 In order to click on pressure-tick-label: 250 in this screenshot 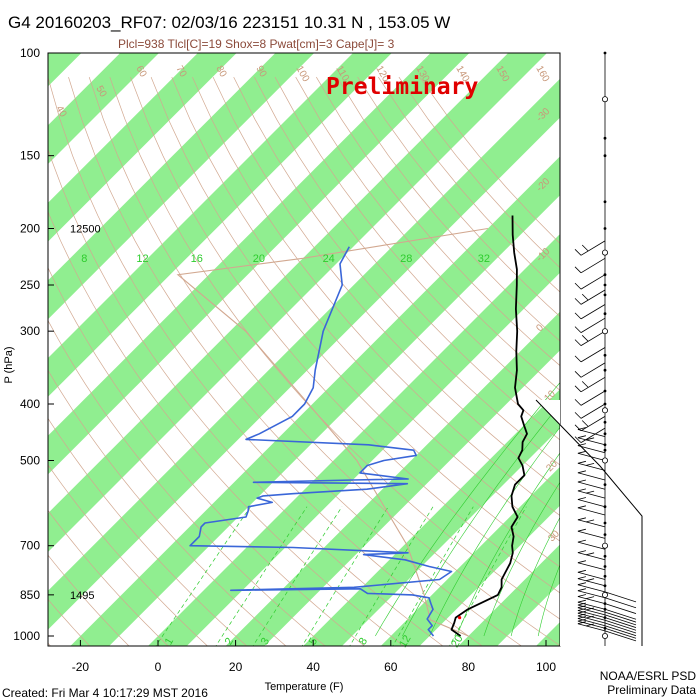, I will do `click(30, 285)`.